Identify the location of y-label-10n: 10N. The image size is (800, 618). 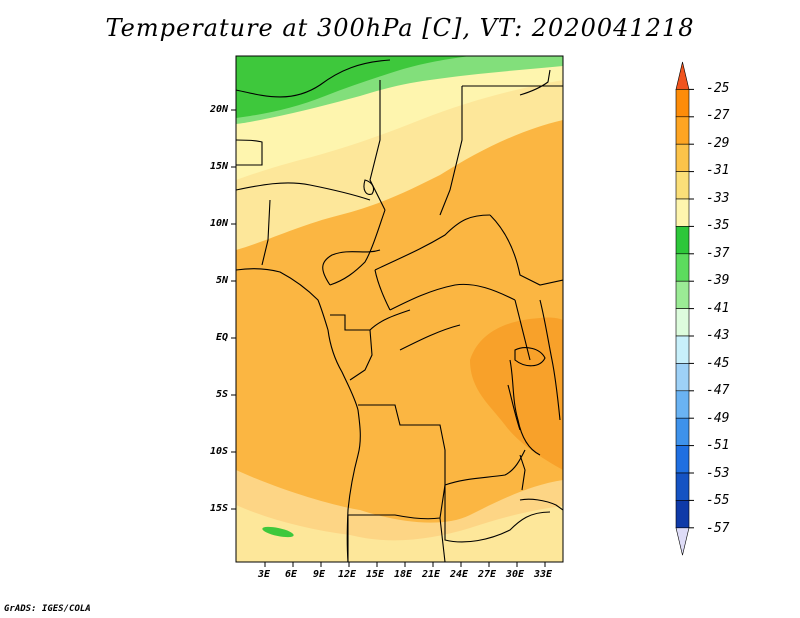
(218, 223).